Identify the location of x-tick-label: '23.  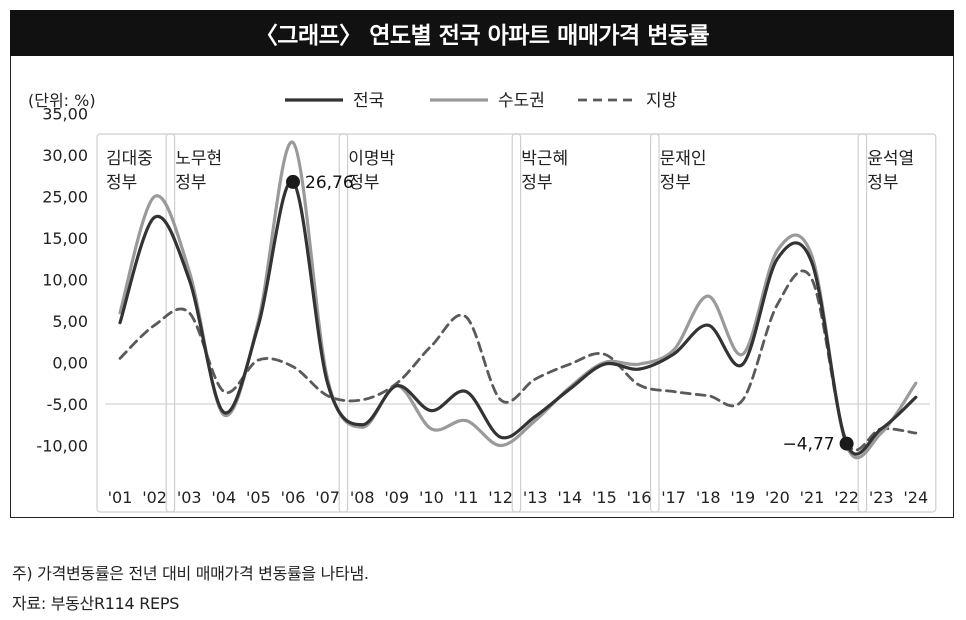
(881, 497).